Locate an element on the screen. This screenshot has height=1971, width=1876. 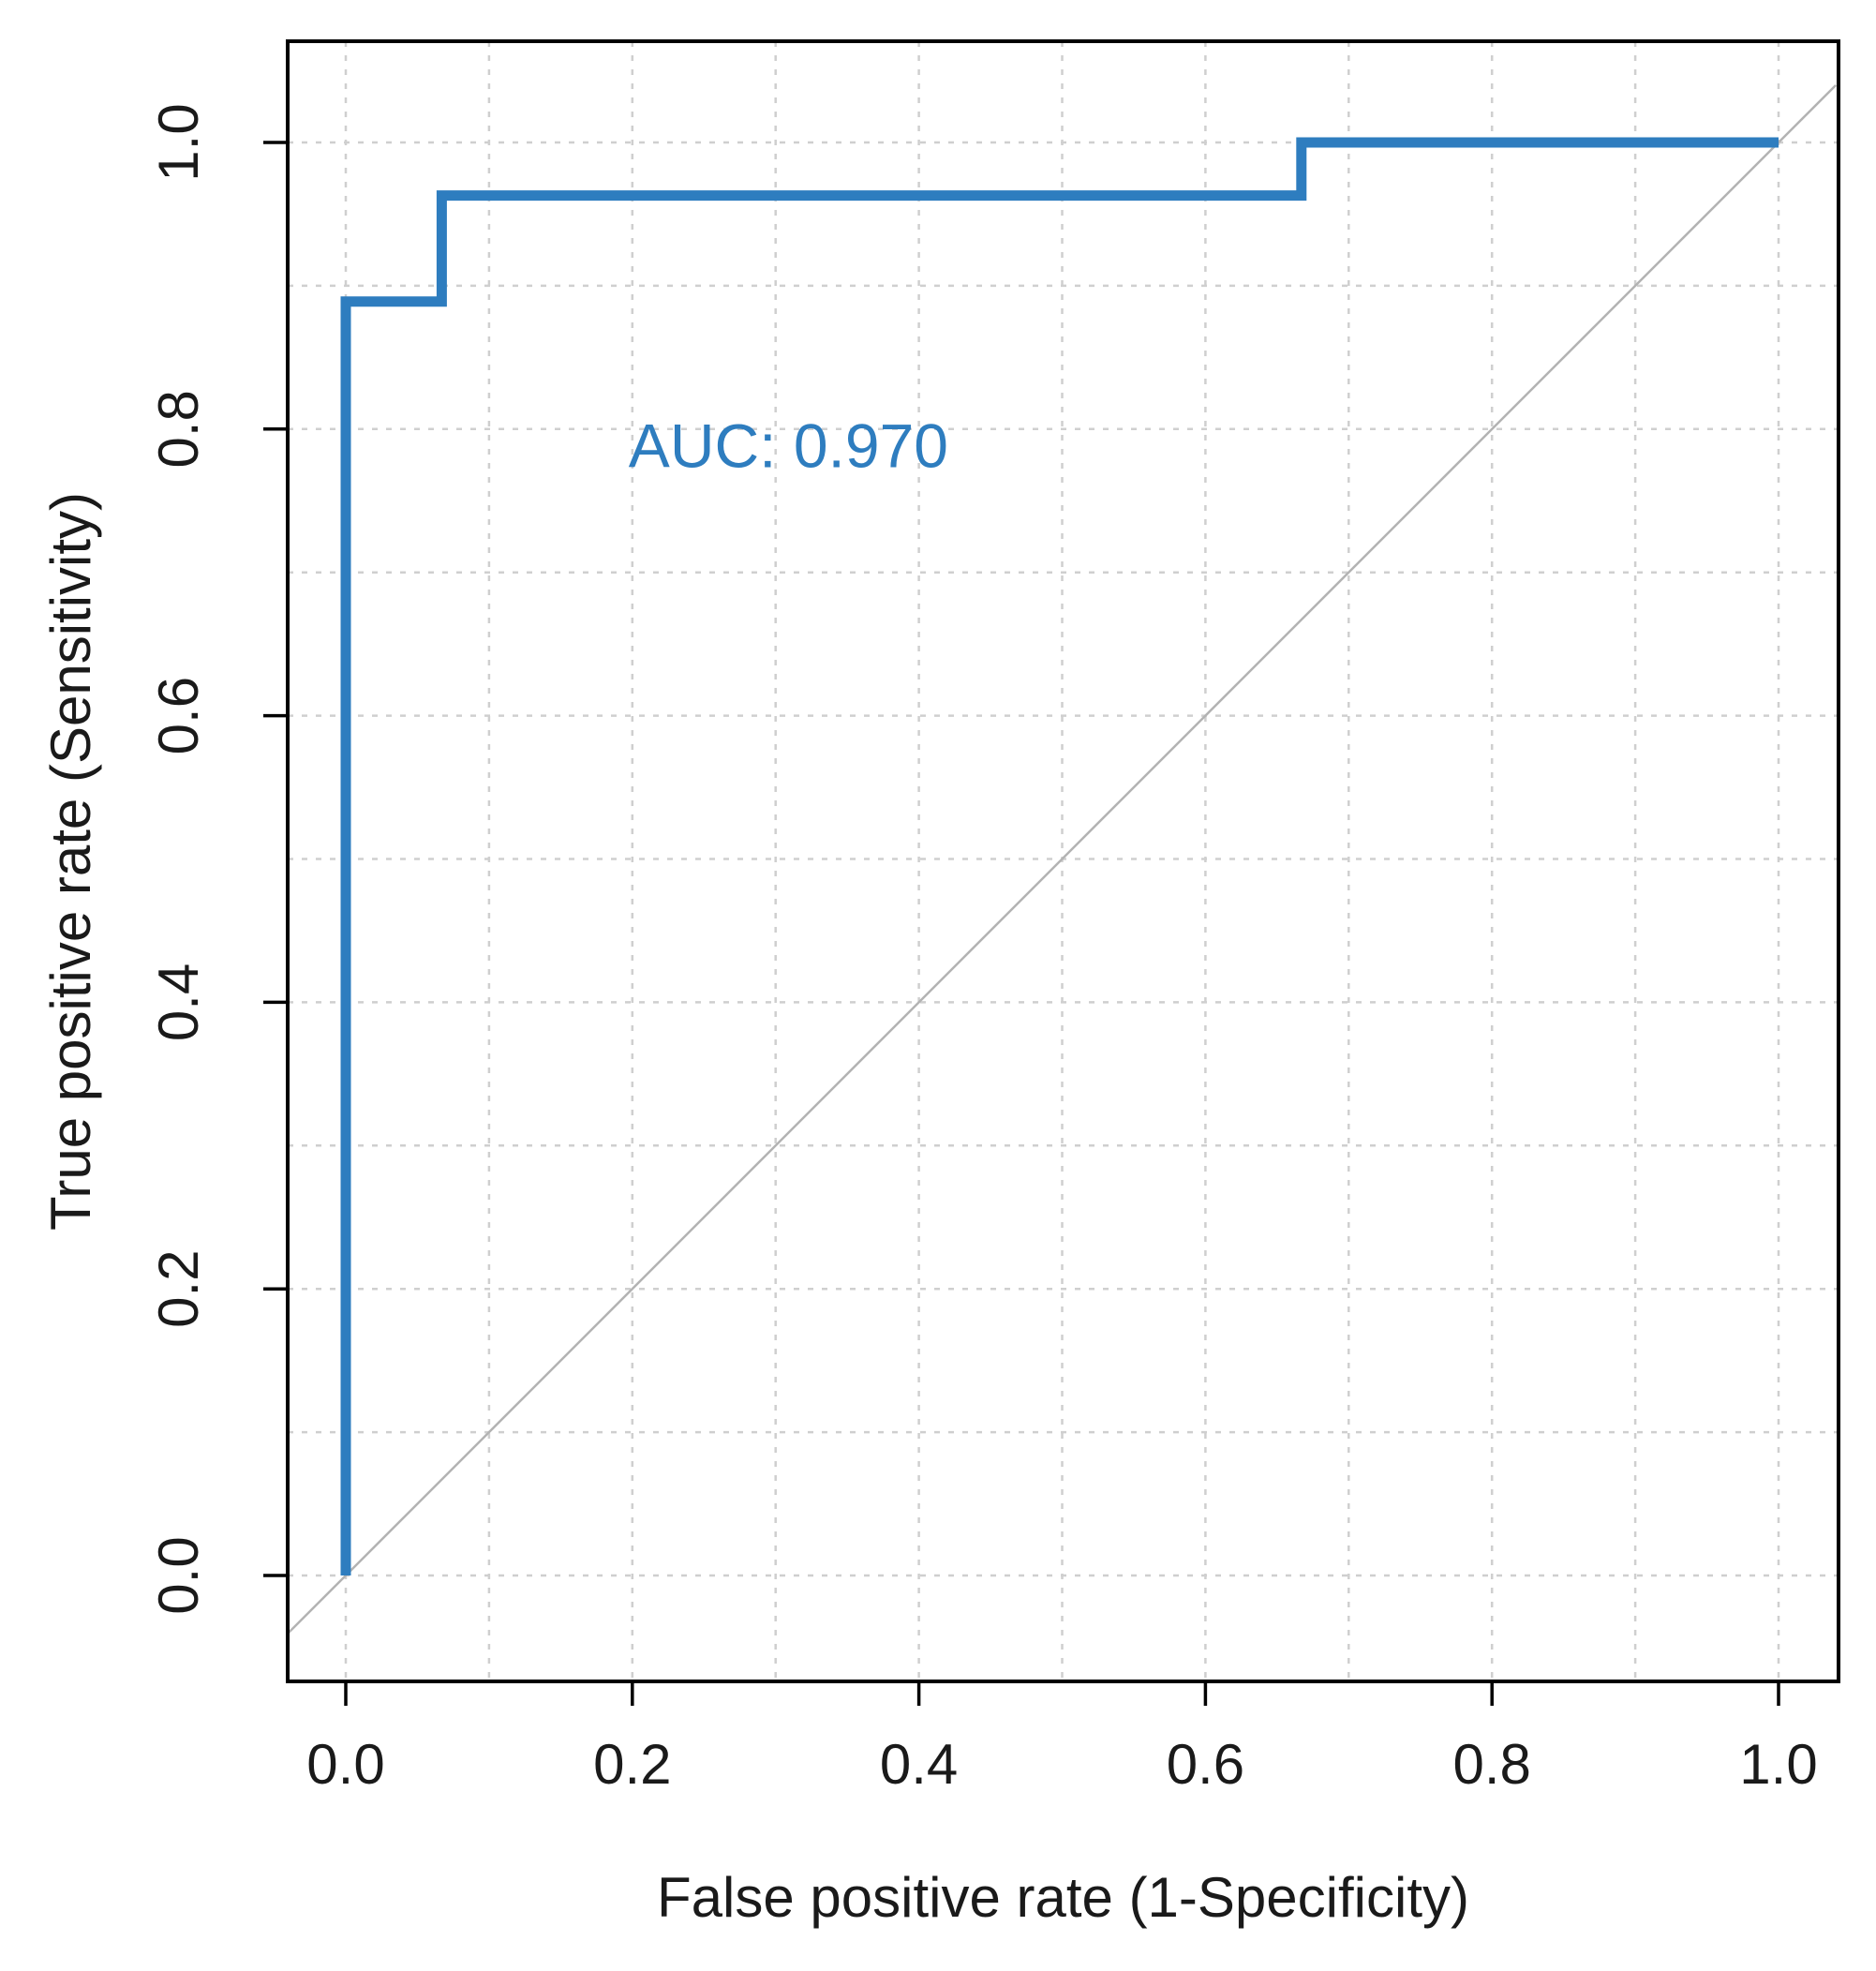
y-axis-title: True positive rate (Sensitivity) is located at coordinates (71, 861).